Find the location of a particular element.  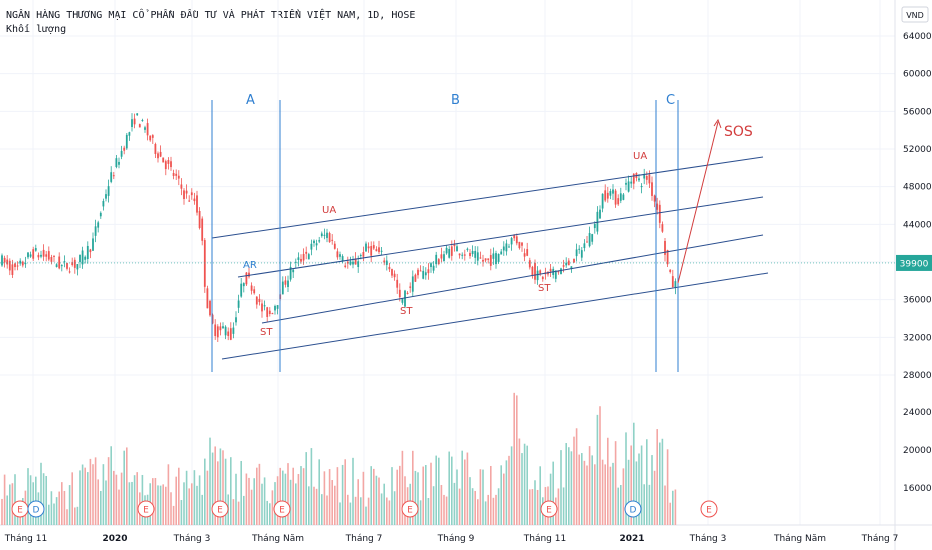

last-price-label: 39900 is located at coordinates (914, 264).